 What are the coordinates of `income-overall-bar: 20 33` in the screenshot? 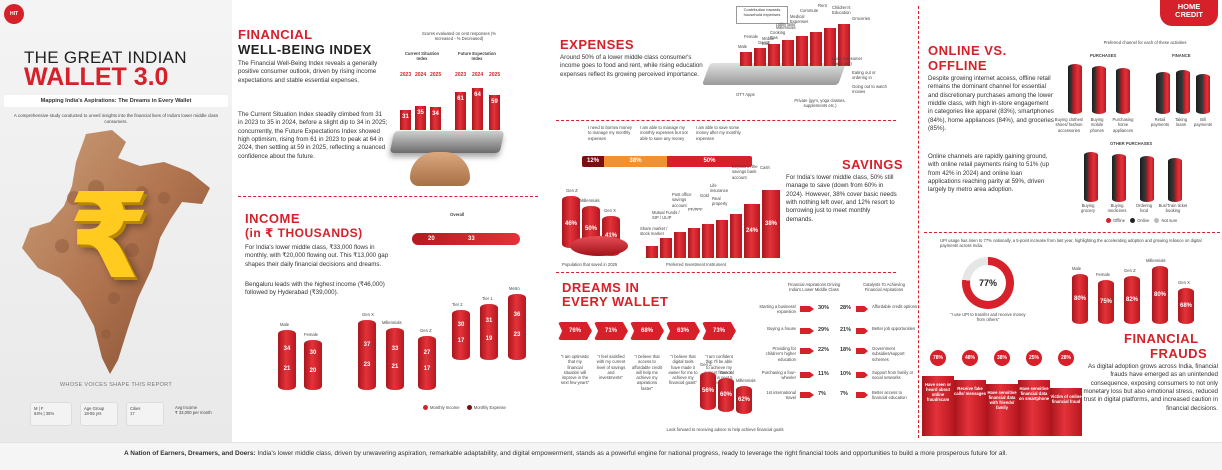 It's located at (466, 239).